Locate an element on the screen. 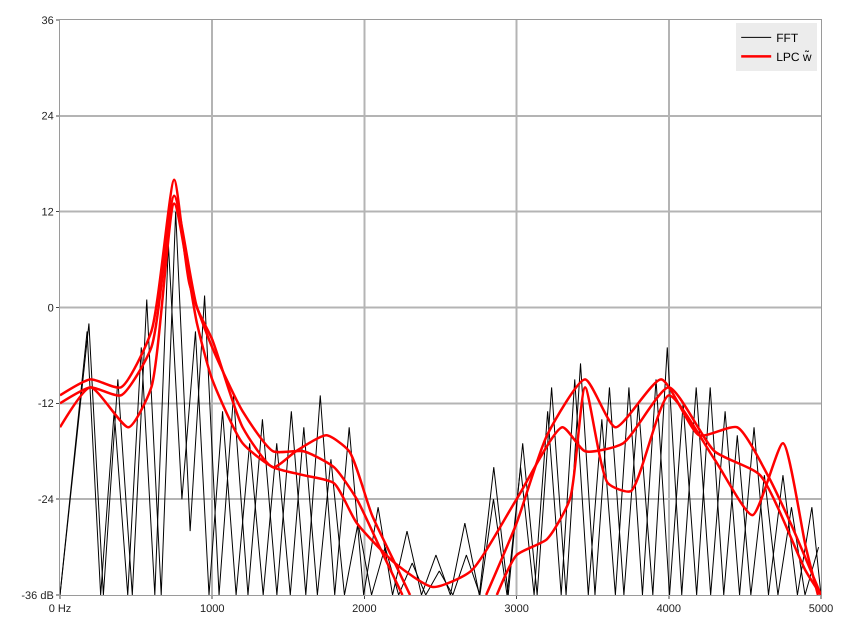 Image resolution: width=845 pixels, height=630 pixels. x-tick-label: 3000 is located at coordinates (516, 609).